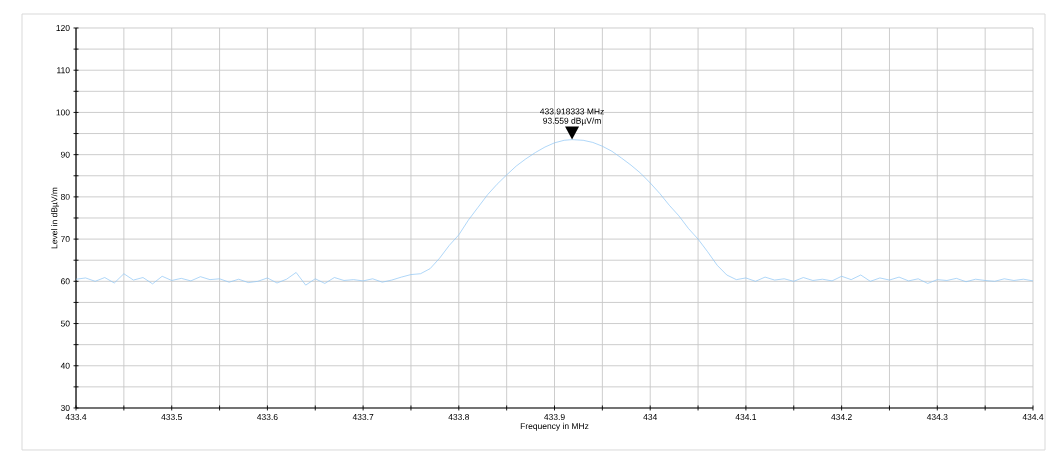  Describe the element at coordinates (459, 417) in the screenshot. I see `x-tick-label: 433.8` at that location.